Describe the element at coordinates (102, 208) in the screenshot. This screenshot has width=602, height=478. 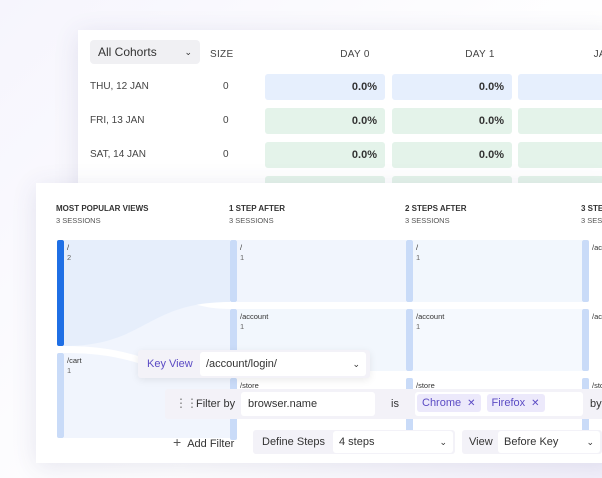
I see `column-title: MOST POPULAR VIEWS` at that location.